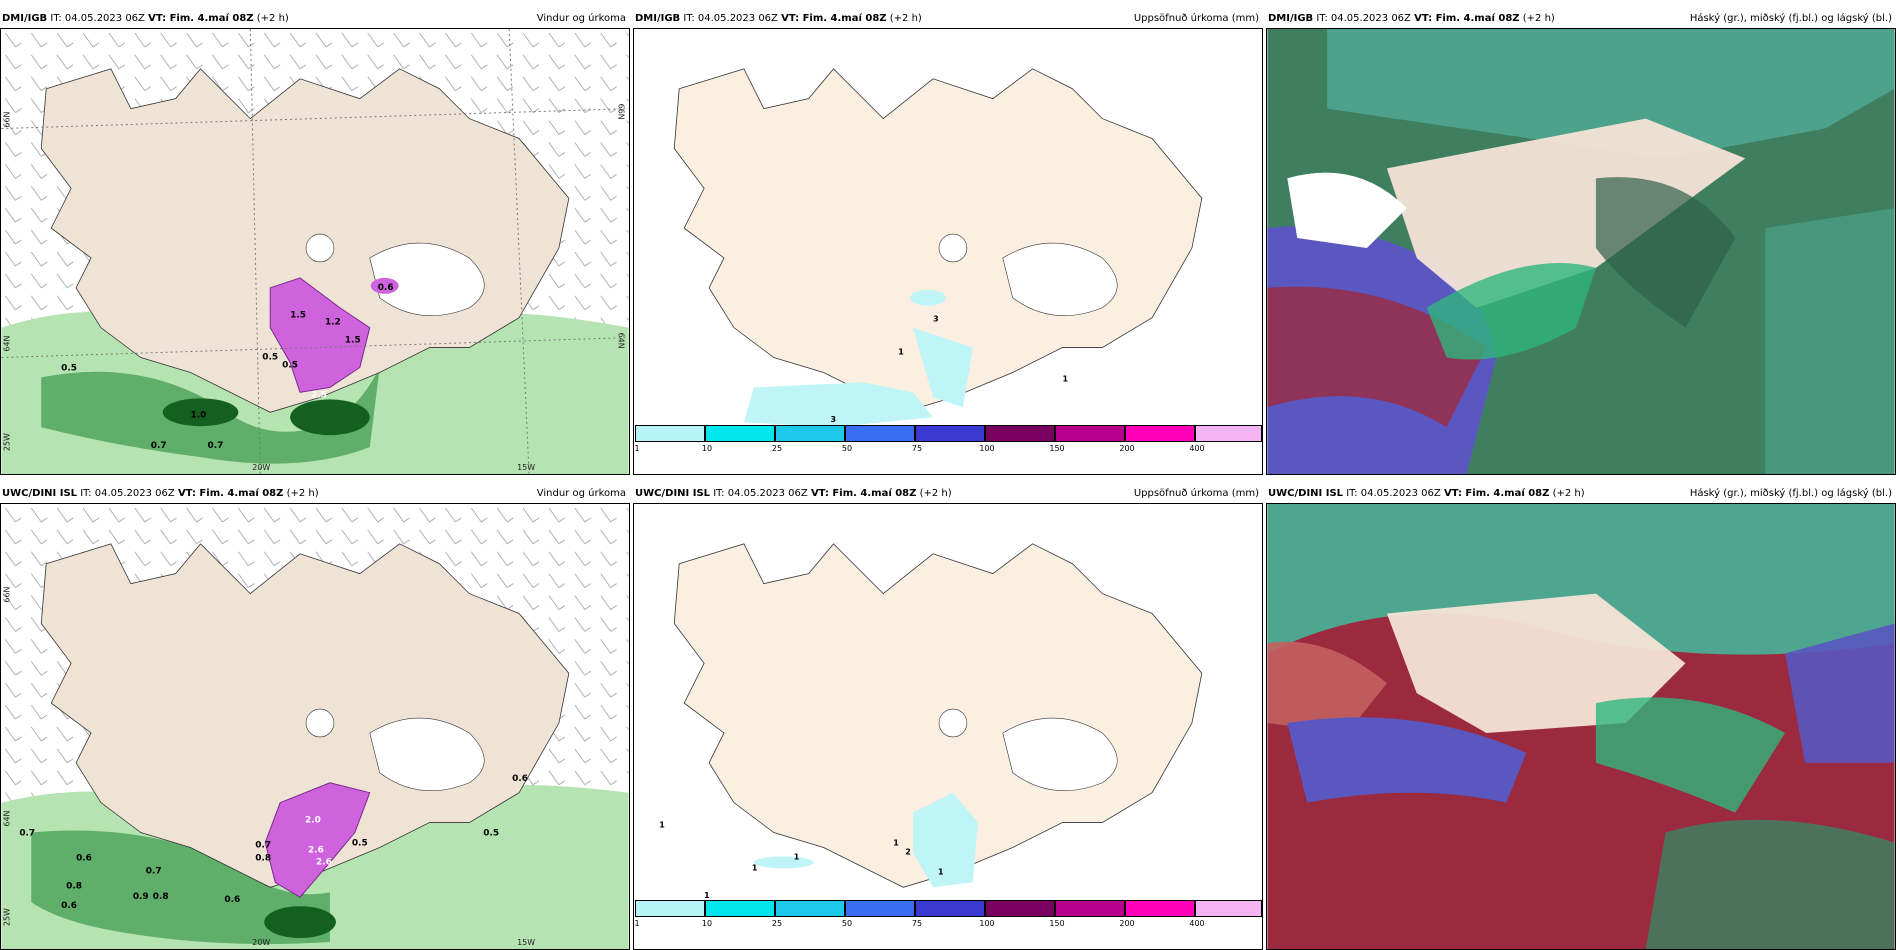 The height and width of the screenshot is (950, 1900). I want to click on accum-label: 2, so click(908, 851).